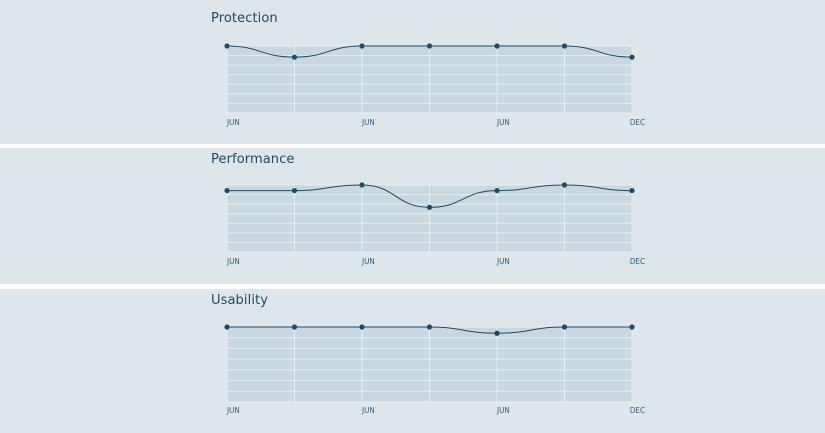 Image resolution: width=825 pixels, height=433 pixels. What do you see at coordinates (434, 369) in the screenshot?
I see `chart-usability: JUN JUN JUN DEC` at bounding box center [434, 369].